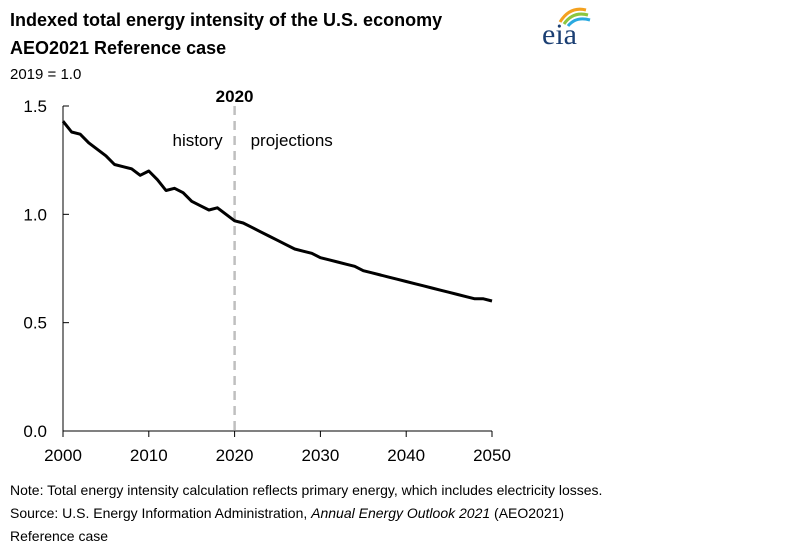  What do you see at coordinates (527, 513) in the screenshot?
I see `source-suffix: (AEO2021)` at bounding box center [527, 513].